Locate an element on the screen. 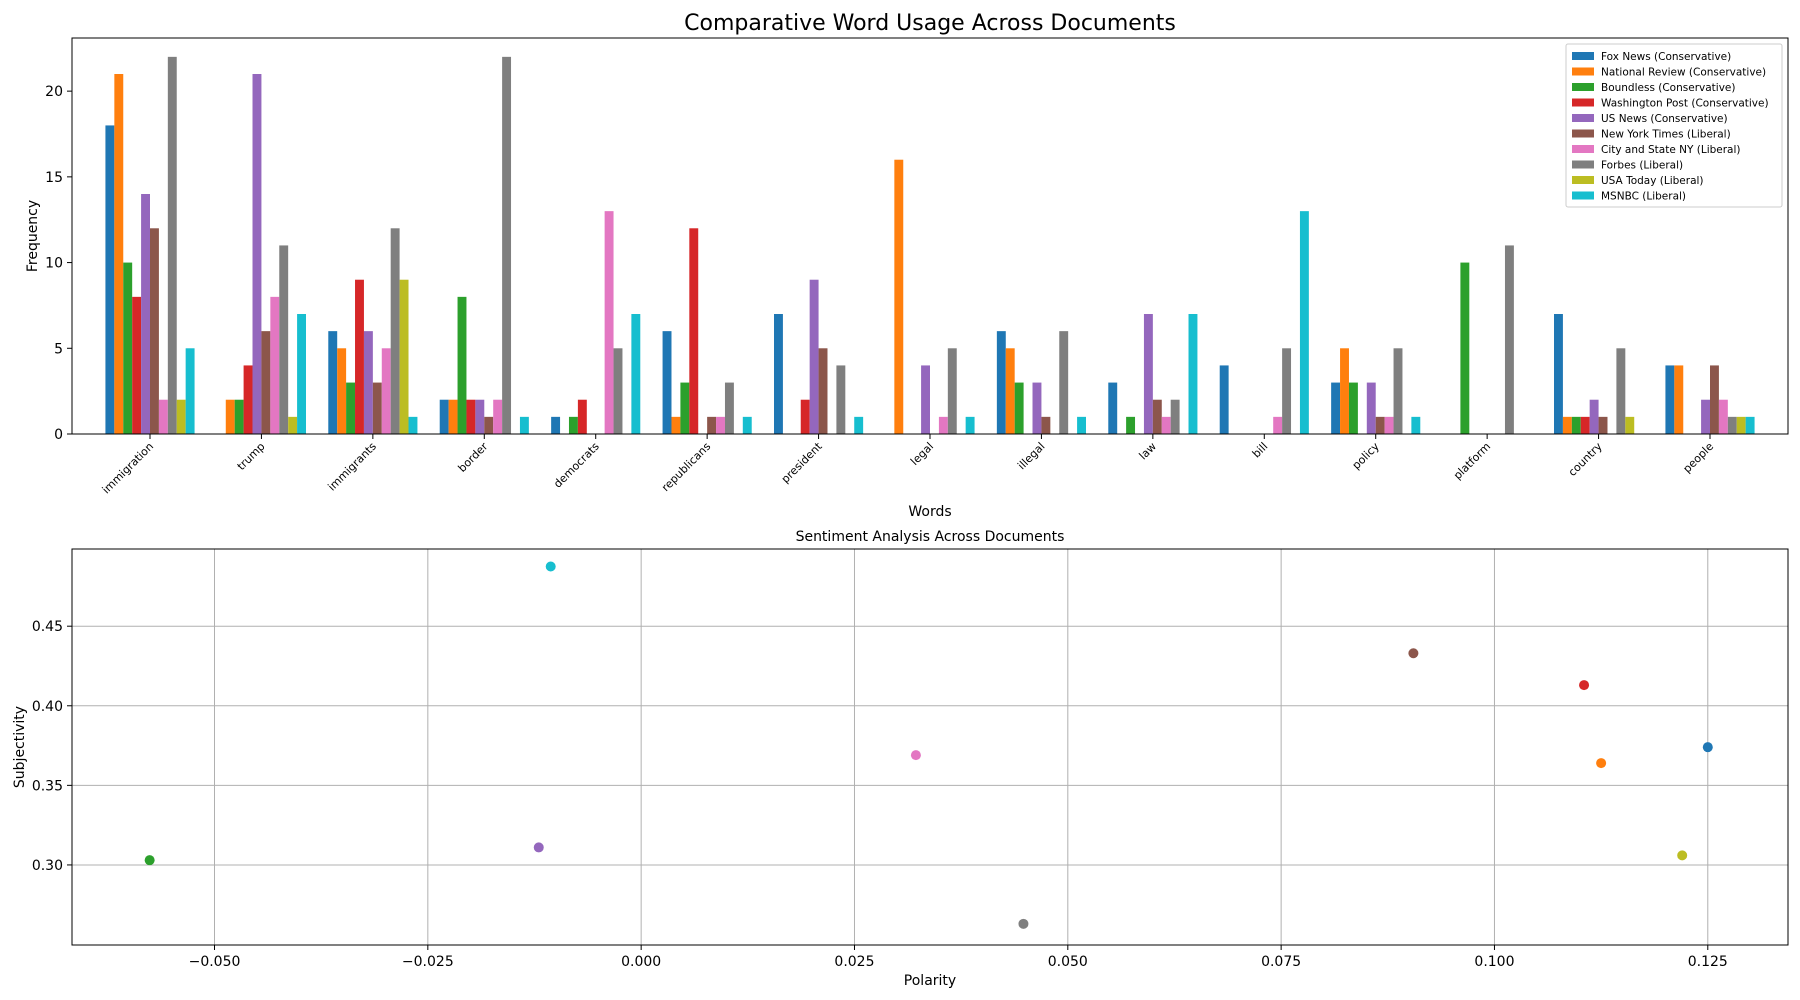 The height and width of the screenshot is (1000, 1800). x-tick-label: −0.025 is located at coordinates (428, 962).